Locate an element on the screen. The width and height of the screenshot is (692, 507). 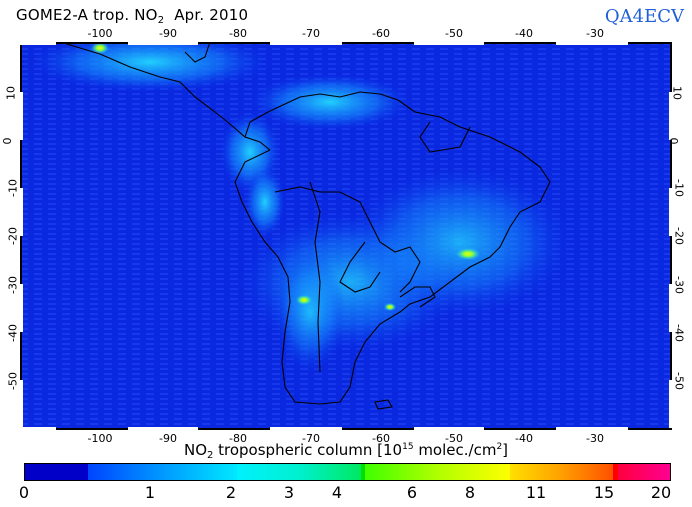
x-tick-bottom: -50 is located at coordinates (454, 438).